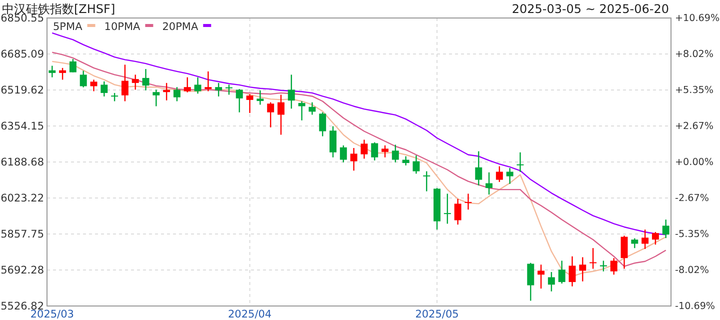  Describe the element at coordinates (692, 198) in the screenshot. I see `y2-tick-label: -2.67%` at that location.